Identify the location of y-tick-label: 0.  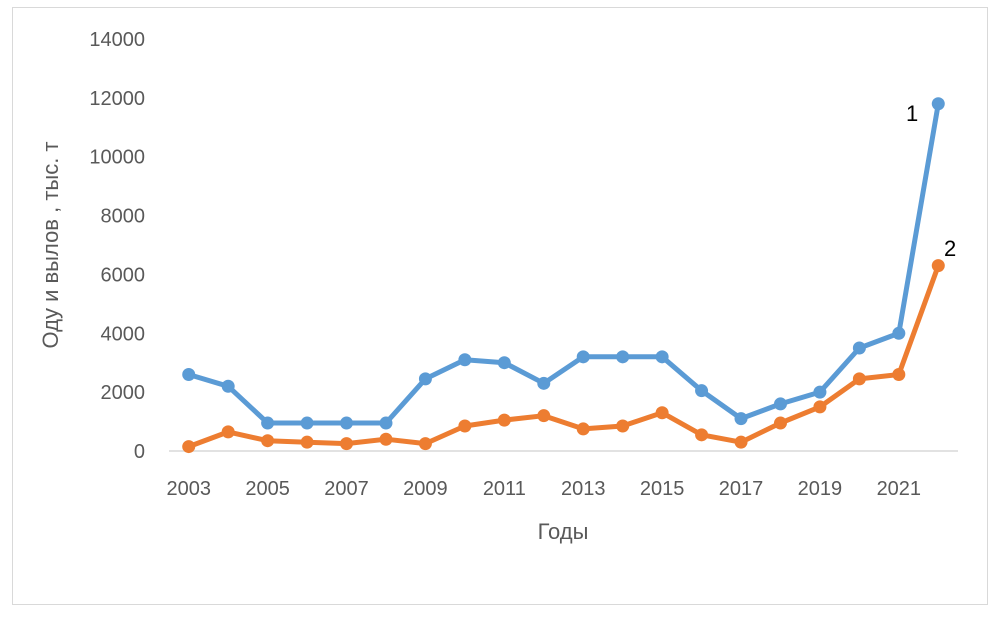
(139, 452).